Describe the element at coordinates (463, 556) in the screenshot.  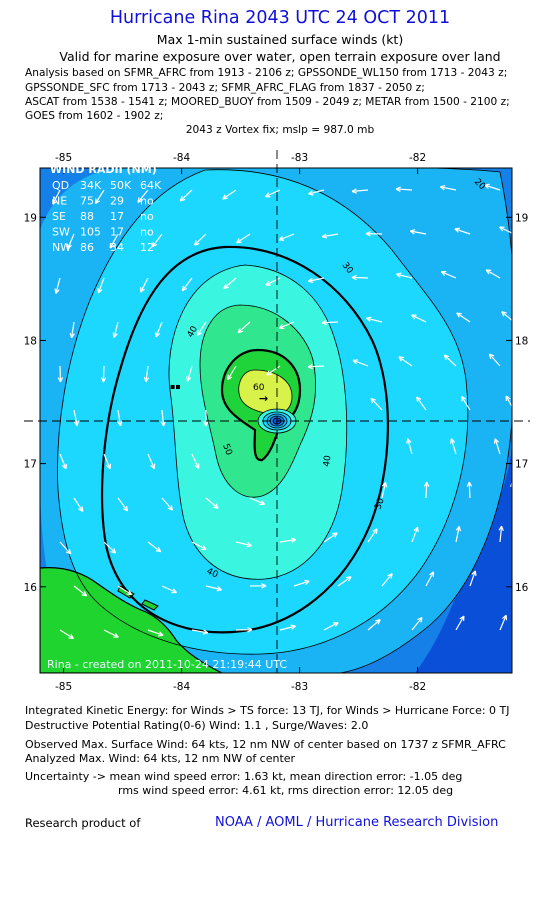
I see `band-deep-blue-east` at that location.